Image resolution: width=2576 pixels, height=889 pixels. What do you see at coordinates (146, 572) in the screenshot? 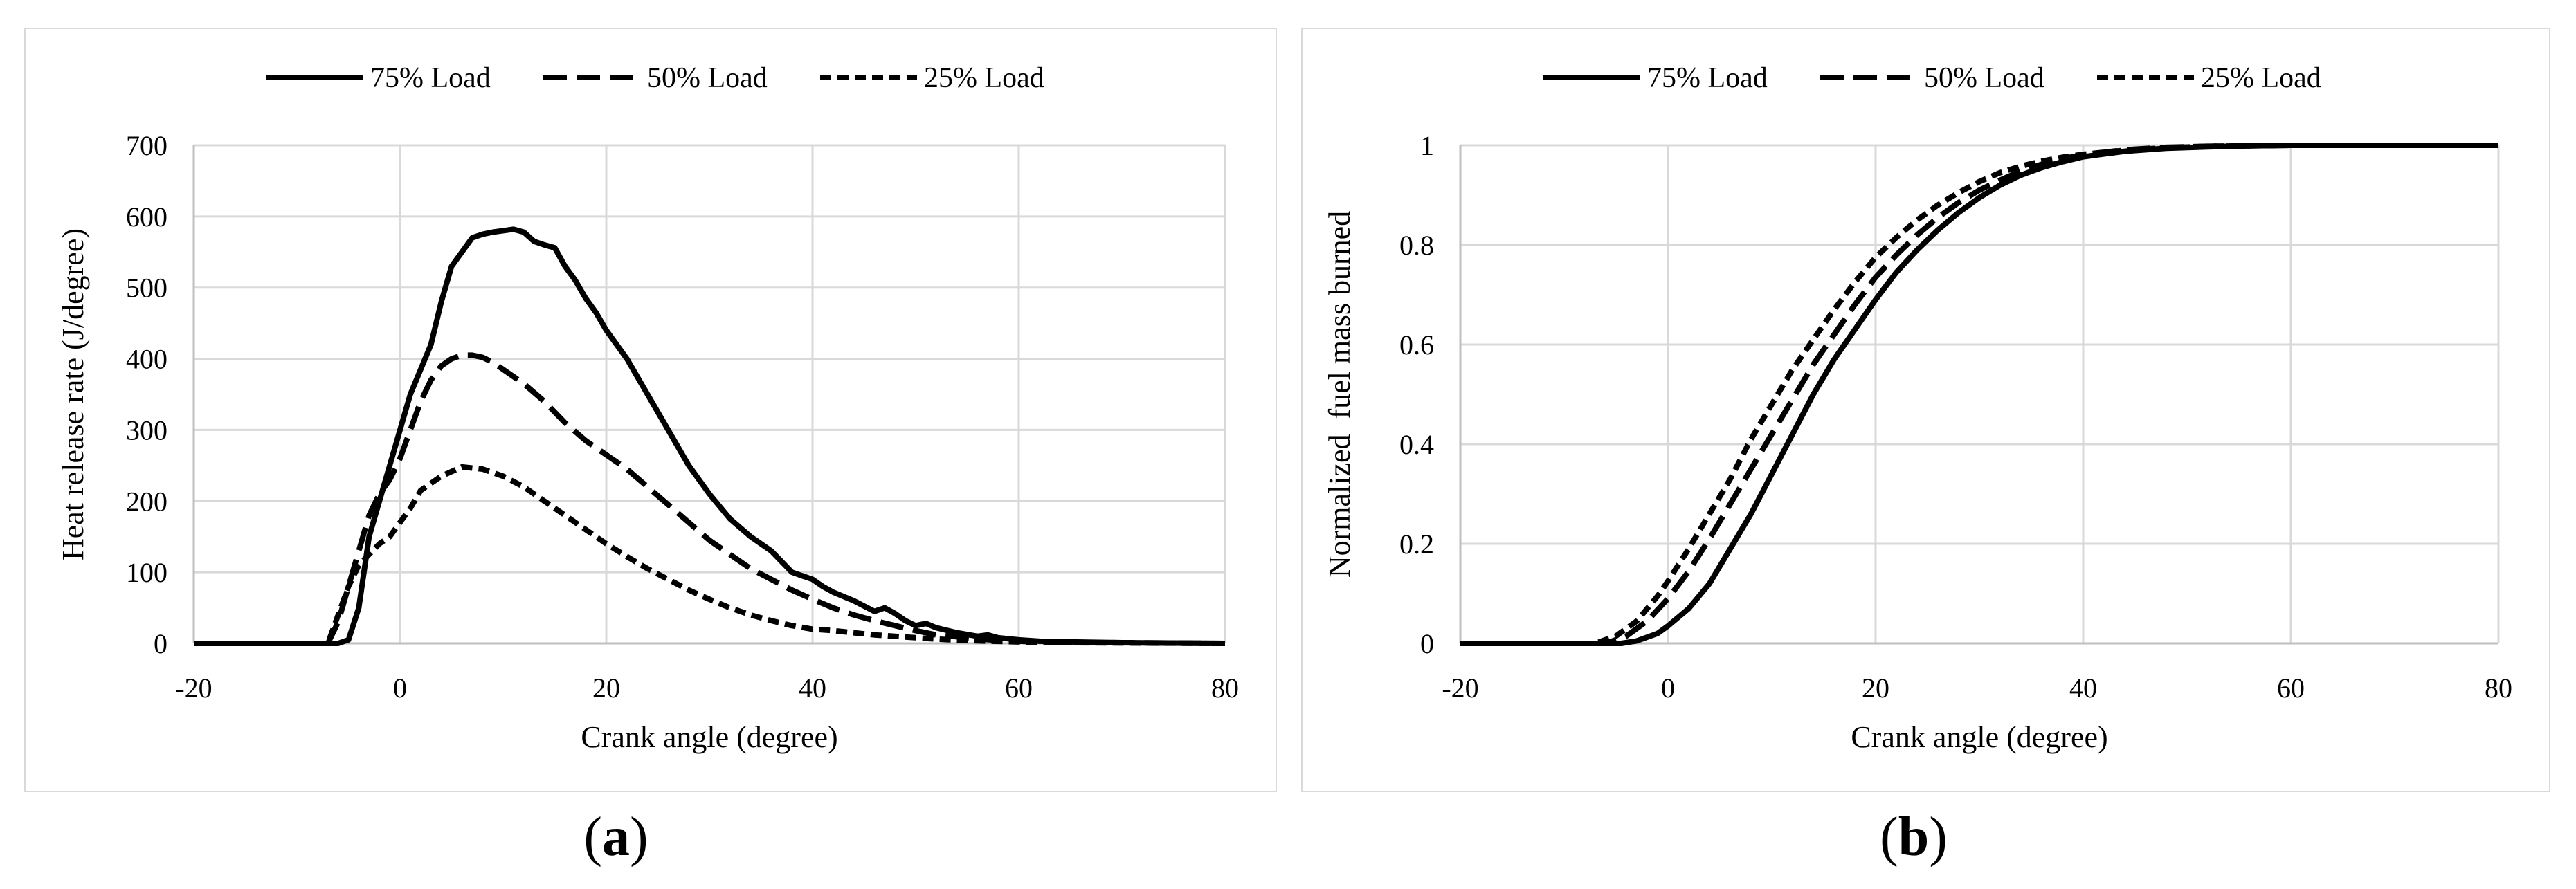
I see `y-tick-label: 100` at bounding box center [146, 572].